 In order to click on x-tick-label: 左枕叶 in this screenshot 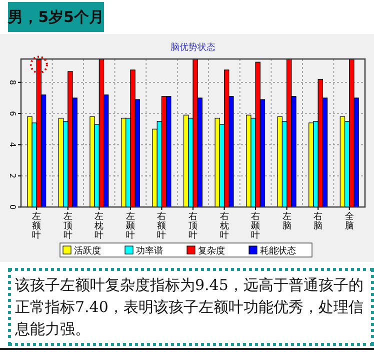, I will do `click(99, 226)`.